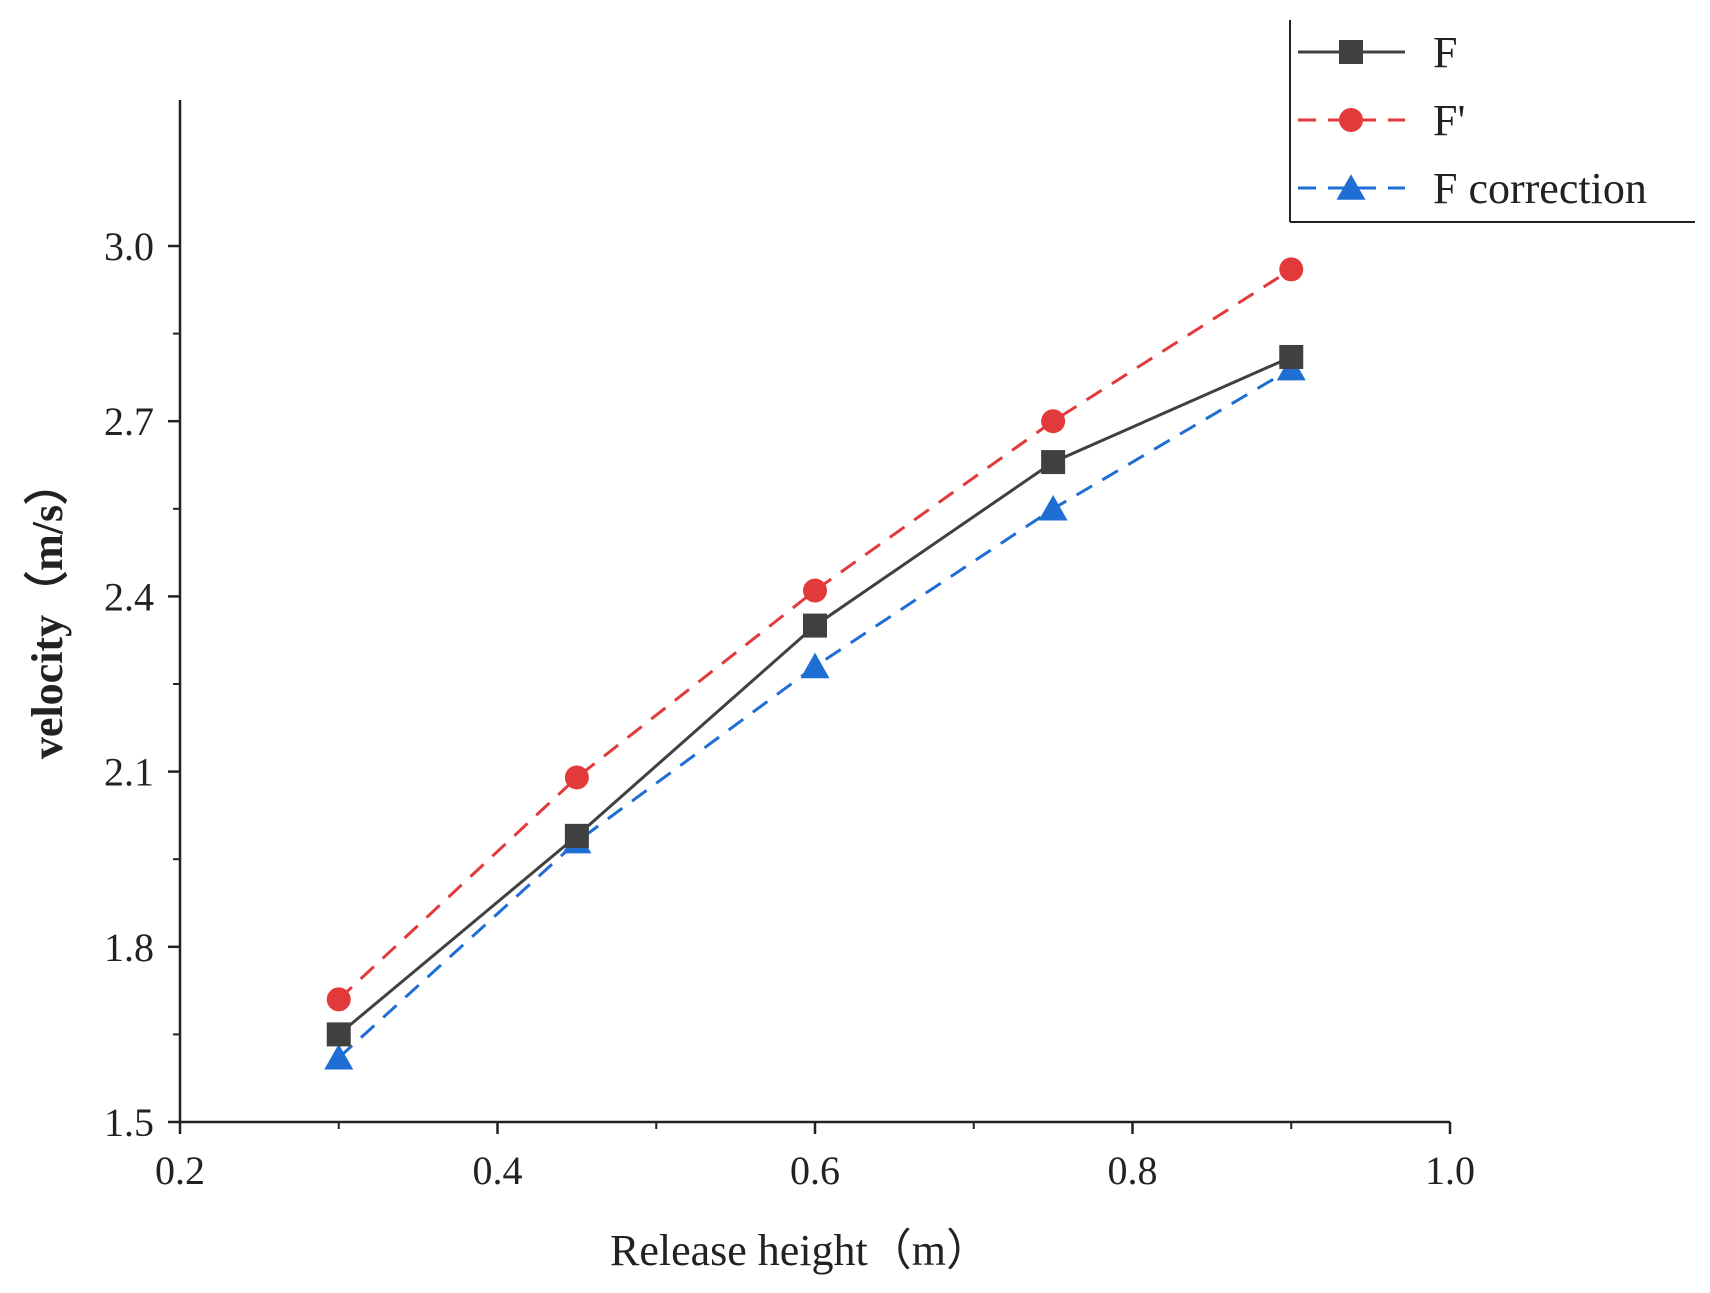 The width and height of the screenshot is (1710, 1293). Describe the element at coordinates (47, 610) in the screenshot. I see `y-axis-title: velocity（m/s）` at that location.